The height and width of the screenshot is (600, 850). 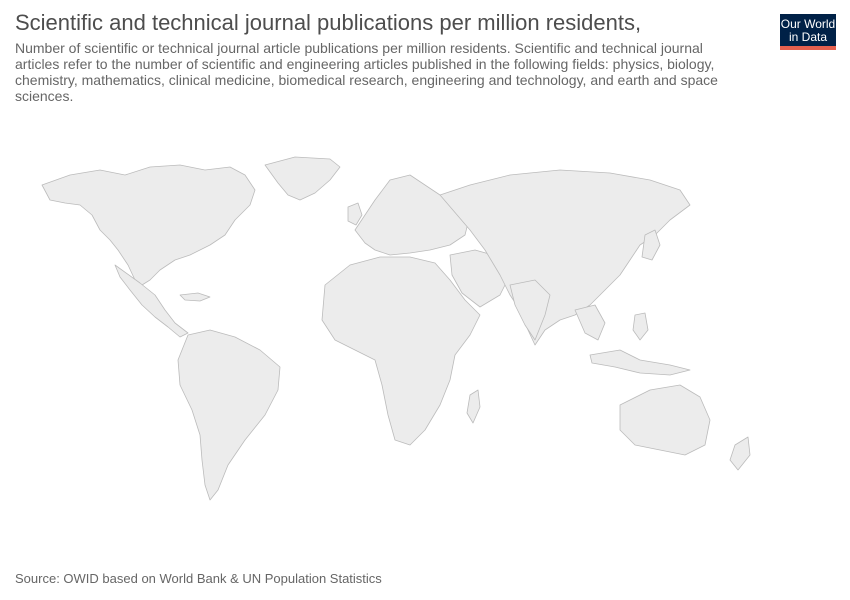 What do you see at coordinates (530, 310) in the screenshot?
I see `region-india` at bounding box center [530, 310].